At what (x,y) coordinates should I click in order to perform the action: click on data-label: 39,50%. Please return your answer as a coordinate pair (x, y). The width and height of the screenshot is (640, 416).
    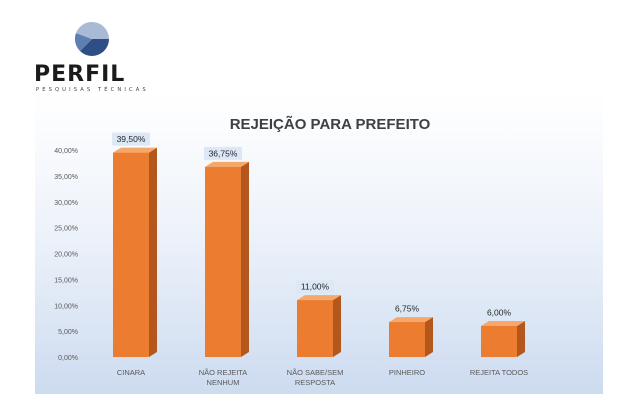
    Looking at the image, I should click on (131, 139).